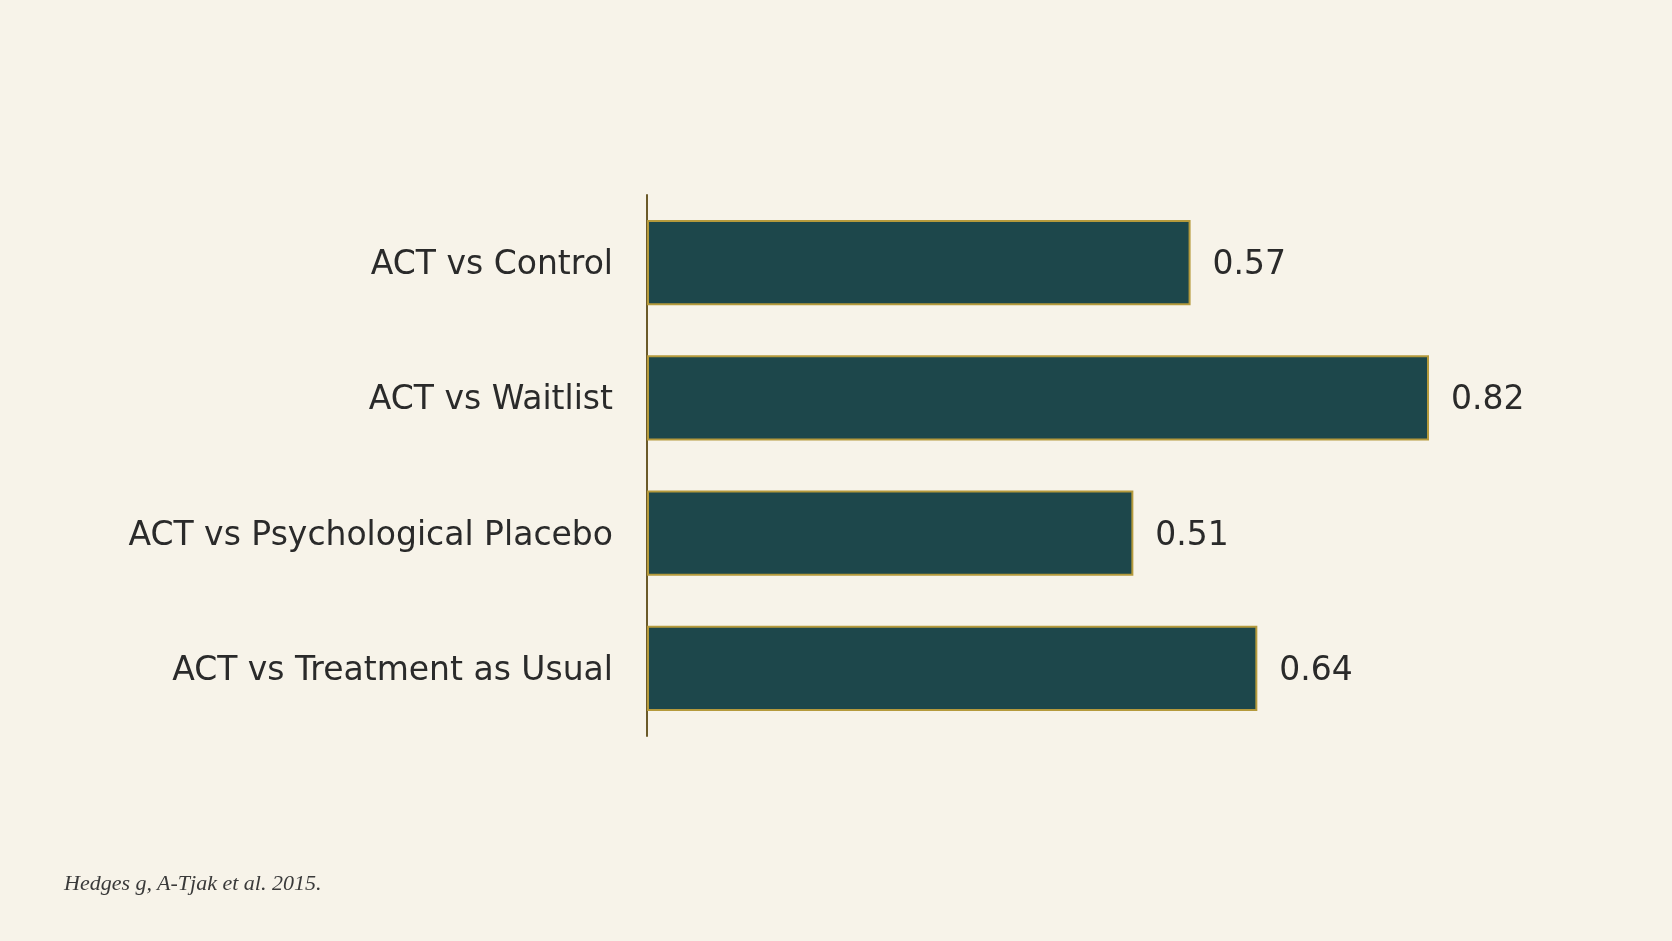  What do you see at coordinates (491, 398) in the screenshot?
I see `y-tick-label: ACT vs Waitlist` at bounding box center [491, 398].